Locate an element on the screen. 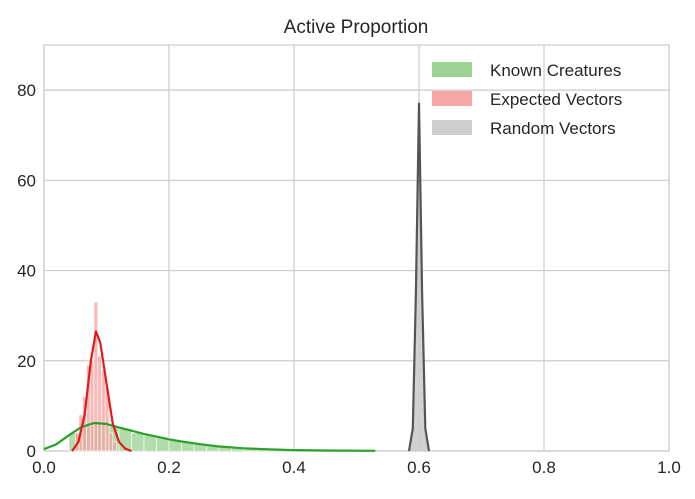 This screenshot has width=695, height=499. y-tick-label: 20 is located at coordinates (26, 361).